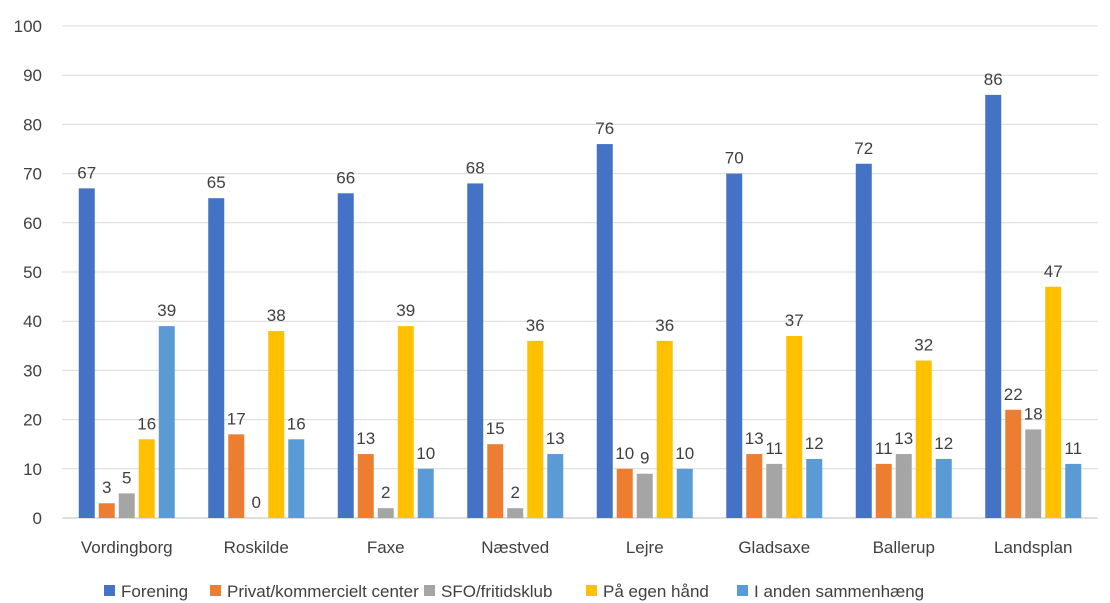 This screenshot has height=603, width=1110. I want to click on y-axis-ticks: 0 10 20 30 40 50 60 70 80 90 100, so click(28, 272).